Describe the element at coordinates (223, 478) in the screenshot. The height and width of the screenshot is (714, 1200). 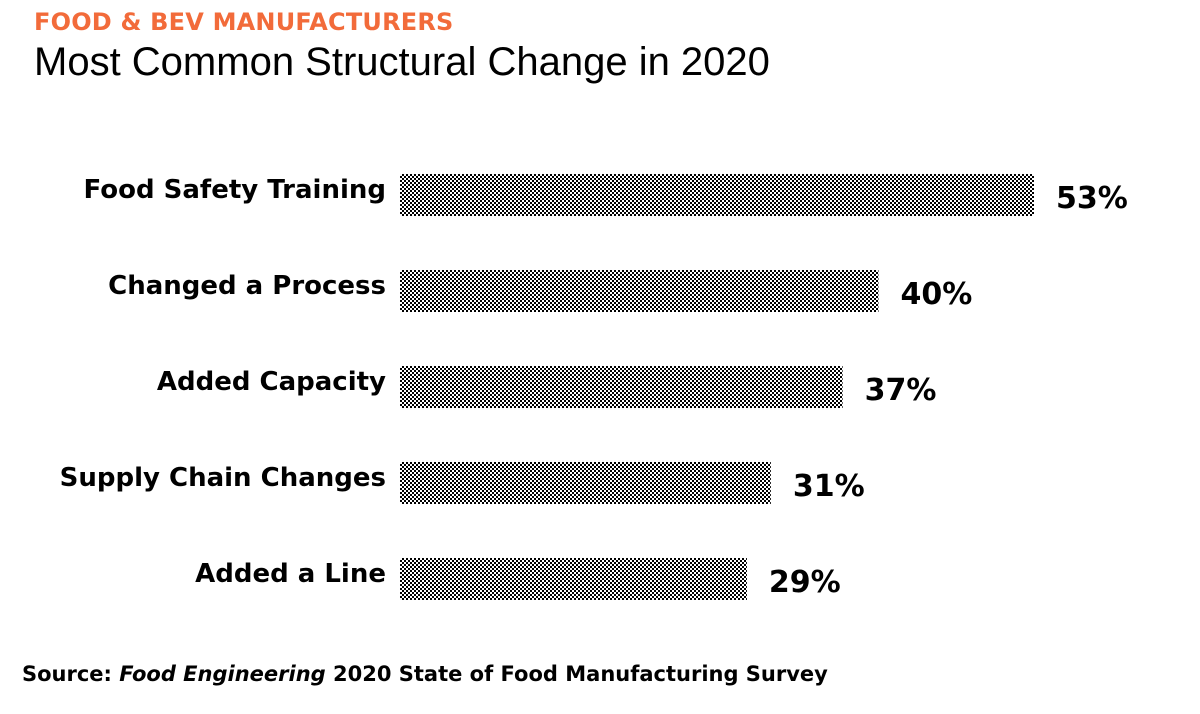
I see `category-label: Supply Chain Changes` at that location.